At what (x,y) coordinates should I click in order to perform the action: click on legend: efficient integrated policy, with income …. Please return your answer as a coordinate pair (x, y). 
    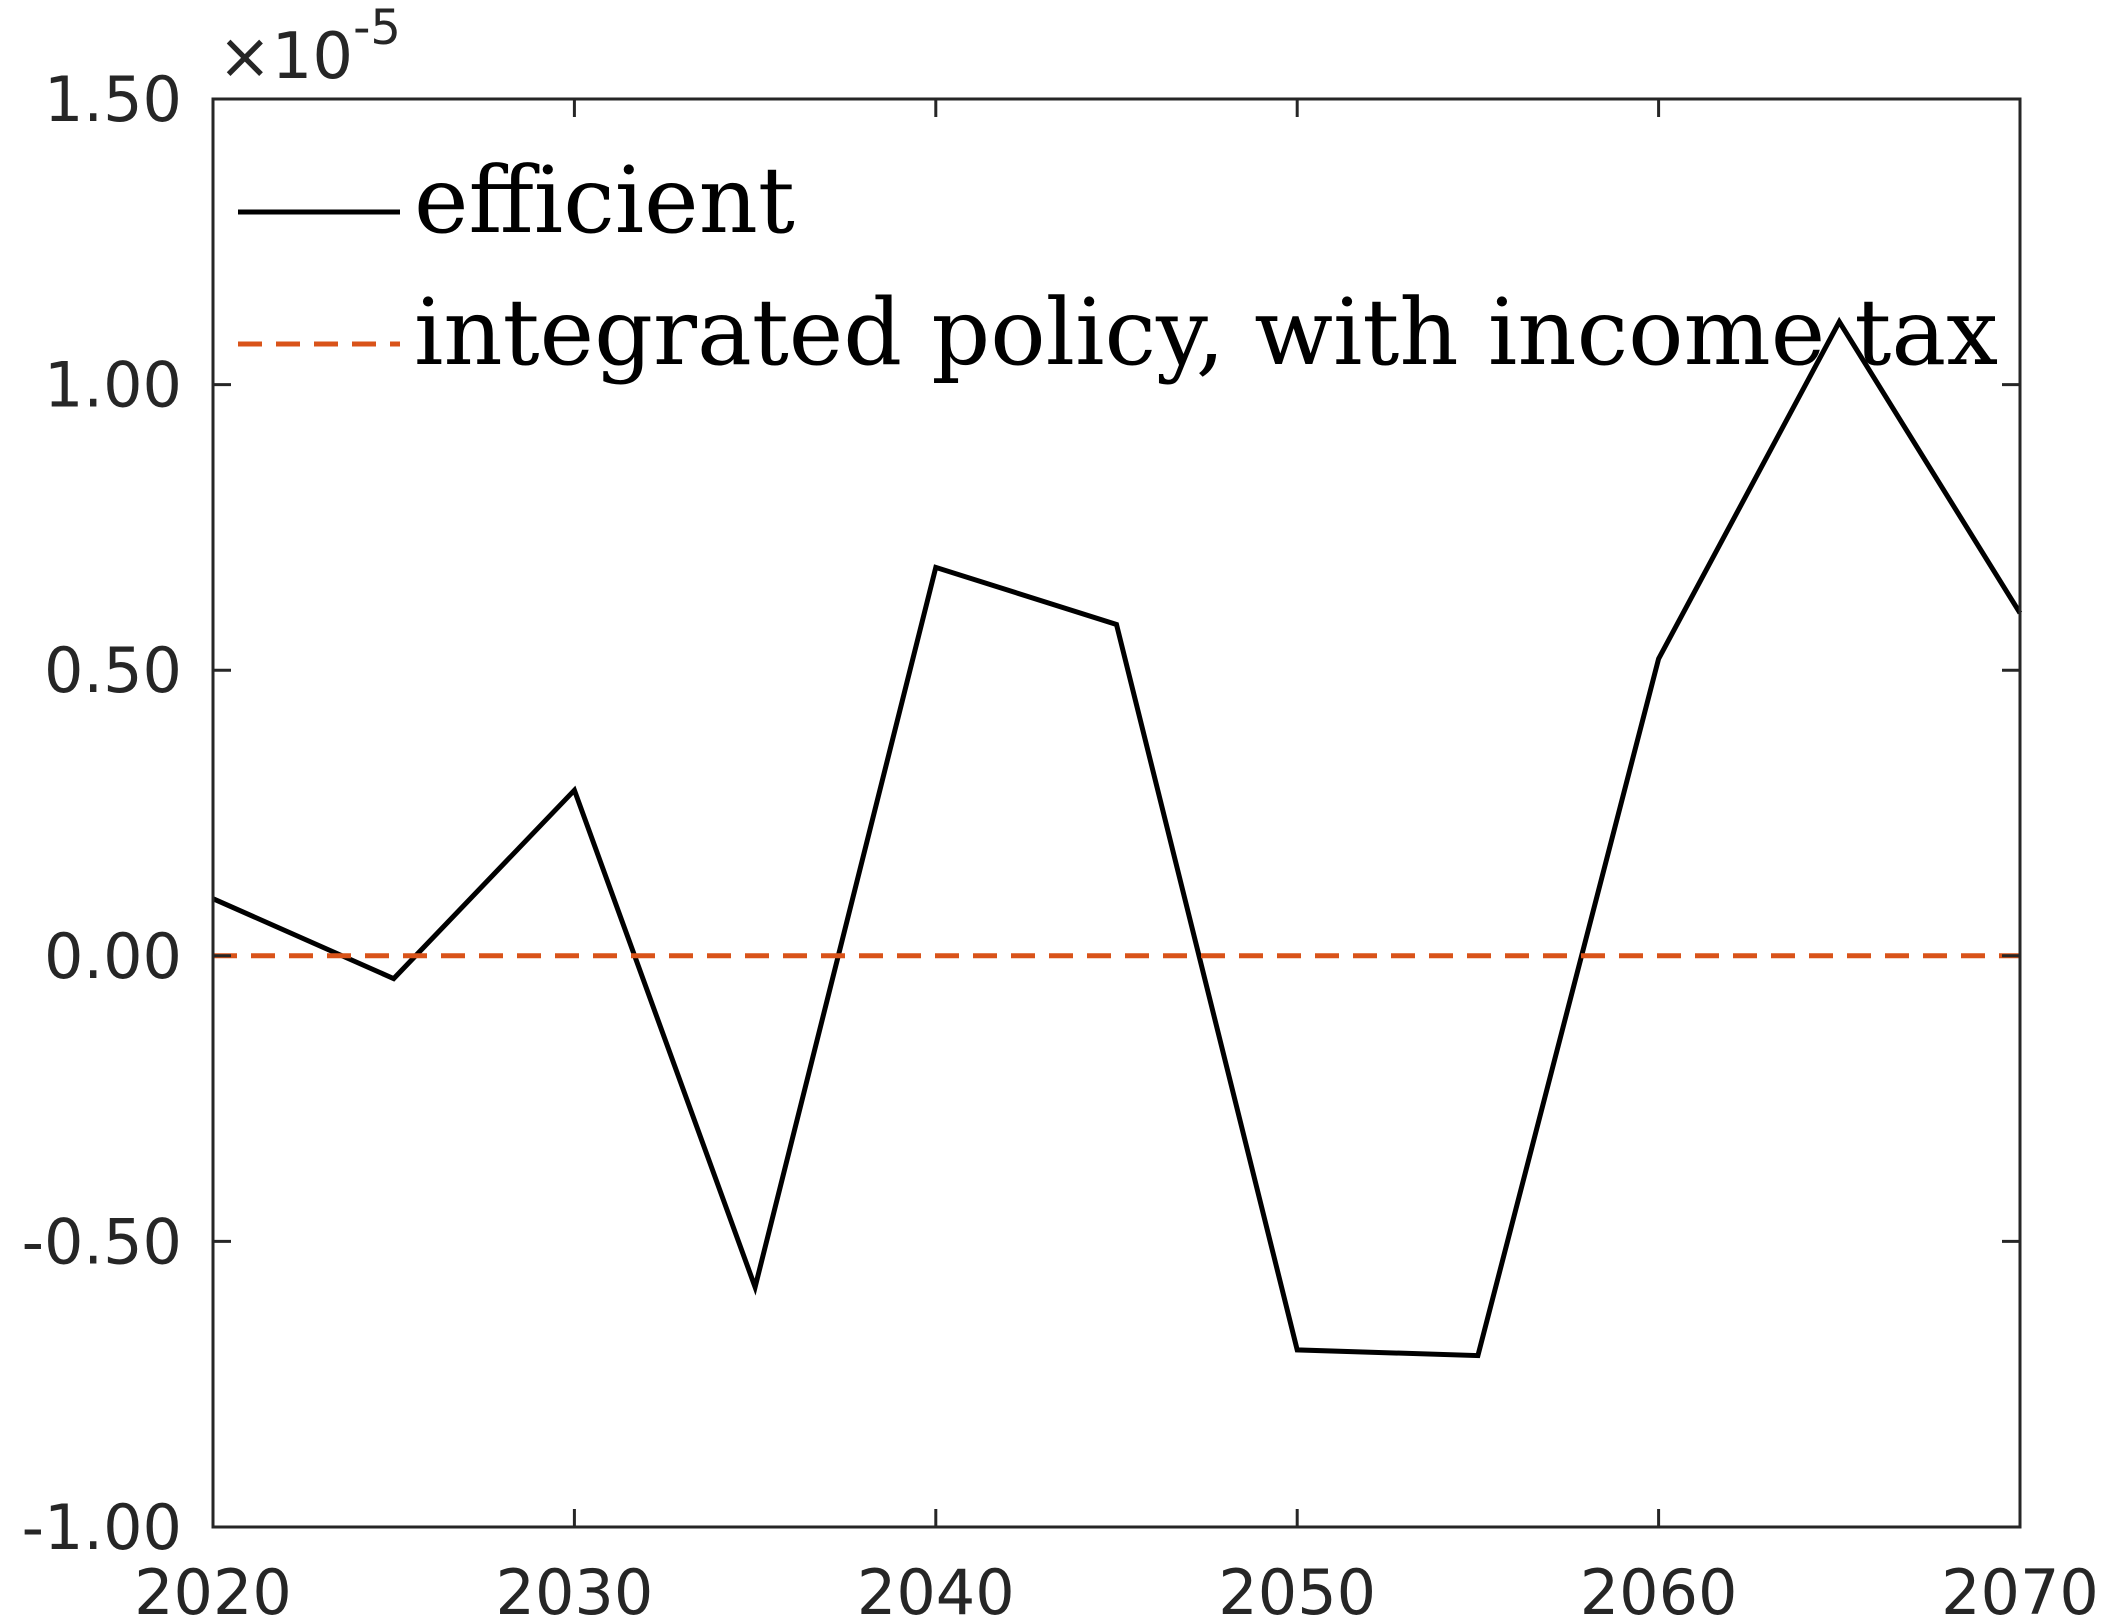
    Looking at the image, I should click on (1118, 266).